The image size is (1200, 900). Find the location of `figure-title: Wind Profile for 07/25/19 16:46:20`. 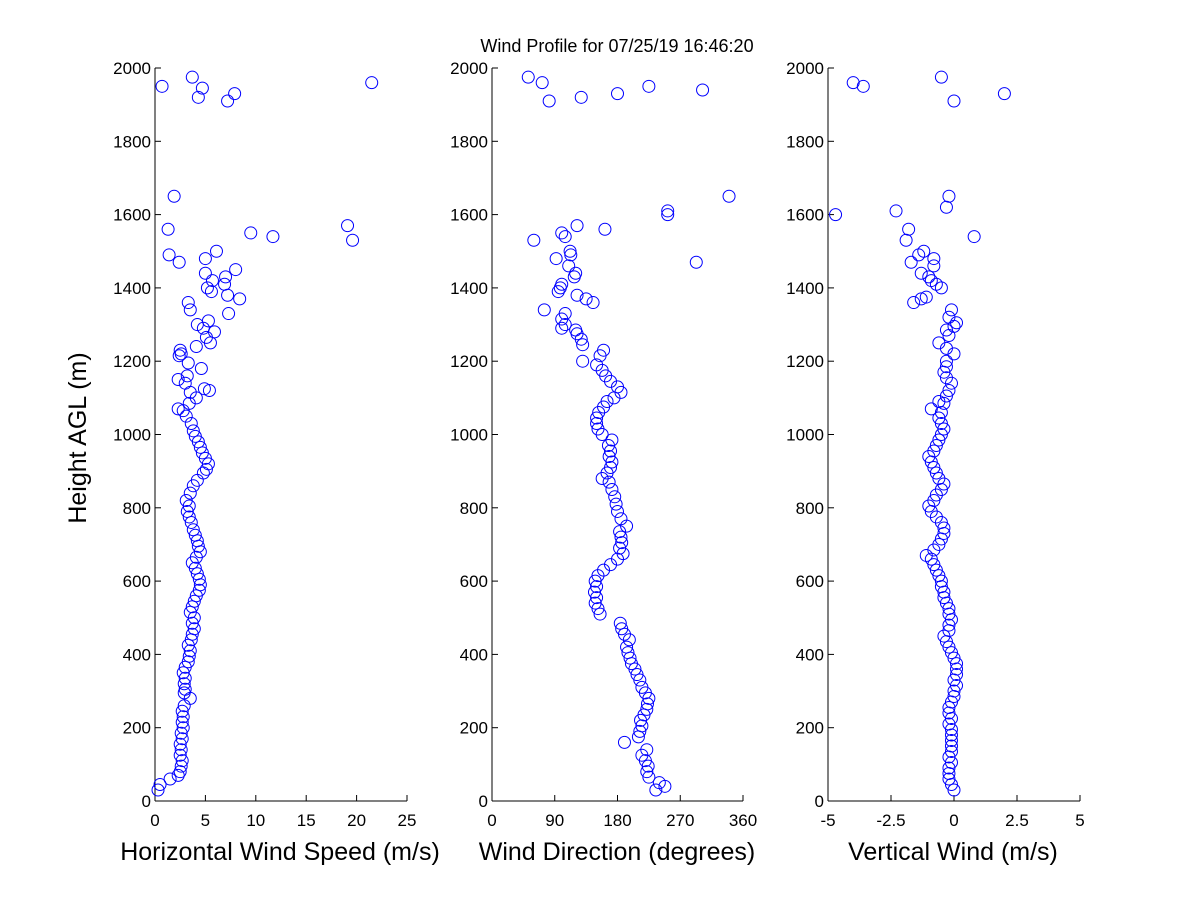

figure-title: Wind Profile for 07/25/19 16:46:20 is located at coordinates (616, 46).